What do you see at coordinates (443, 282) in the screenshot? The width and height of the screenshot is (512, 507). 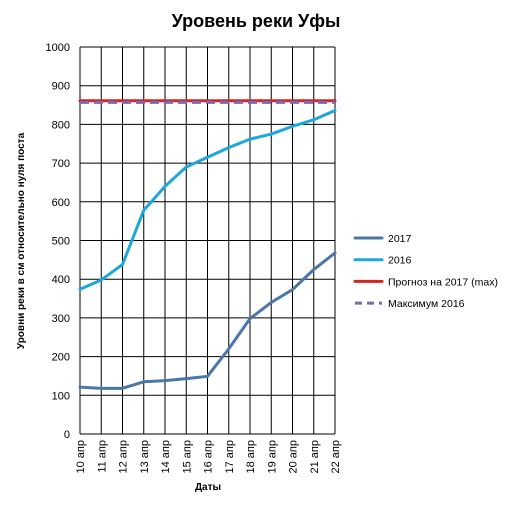 I see `legend-label-3: Прогноз на 2017 (max)` at bounding box center [443, 282].